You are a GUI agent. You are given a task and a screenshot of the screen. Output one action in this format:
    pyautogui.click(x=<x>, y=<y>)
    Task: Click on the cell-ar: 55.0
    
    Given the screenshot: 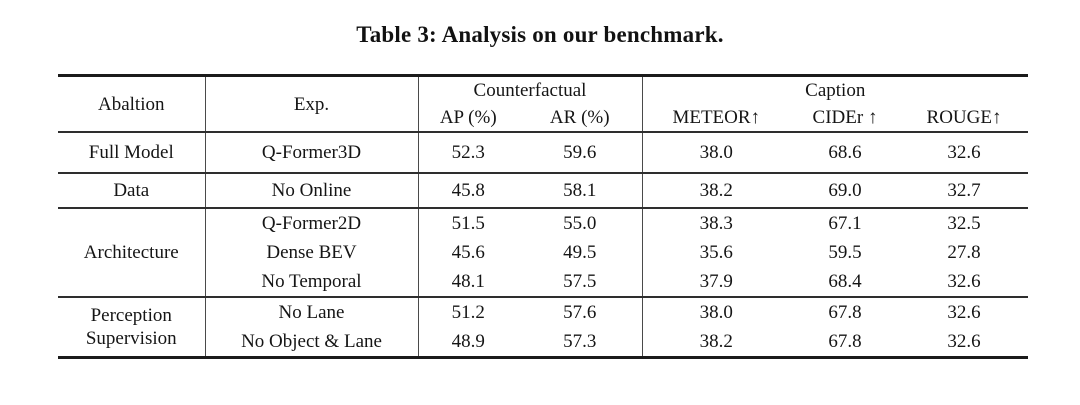 What is the action you would take?
    pyautogui.click(x=580, y=223)
    